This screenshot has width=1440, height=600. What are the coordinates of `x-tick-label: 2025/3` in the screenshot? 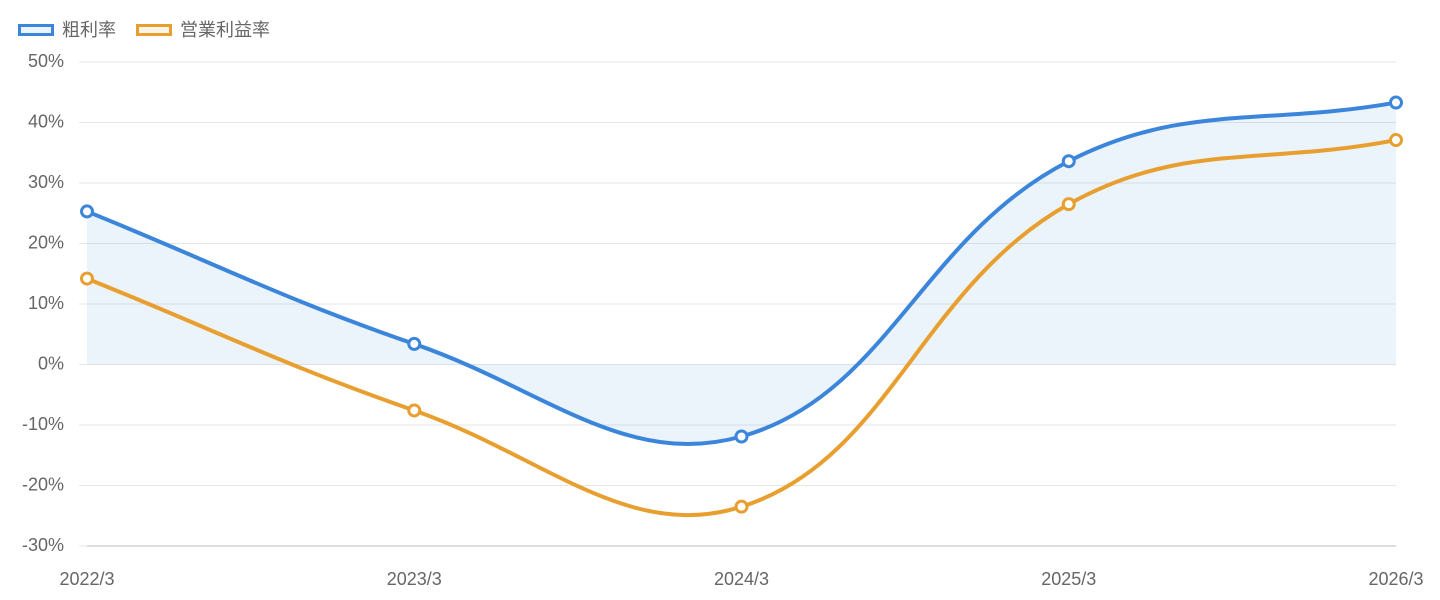 It's located at (1068, 579).